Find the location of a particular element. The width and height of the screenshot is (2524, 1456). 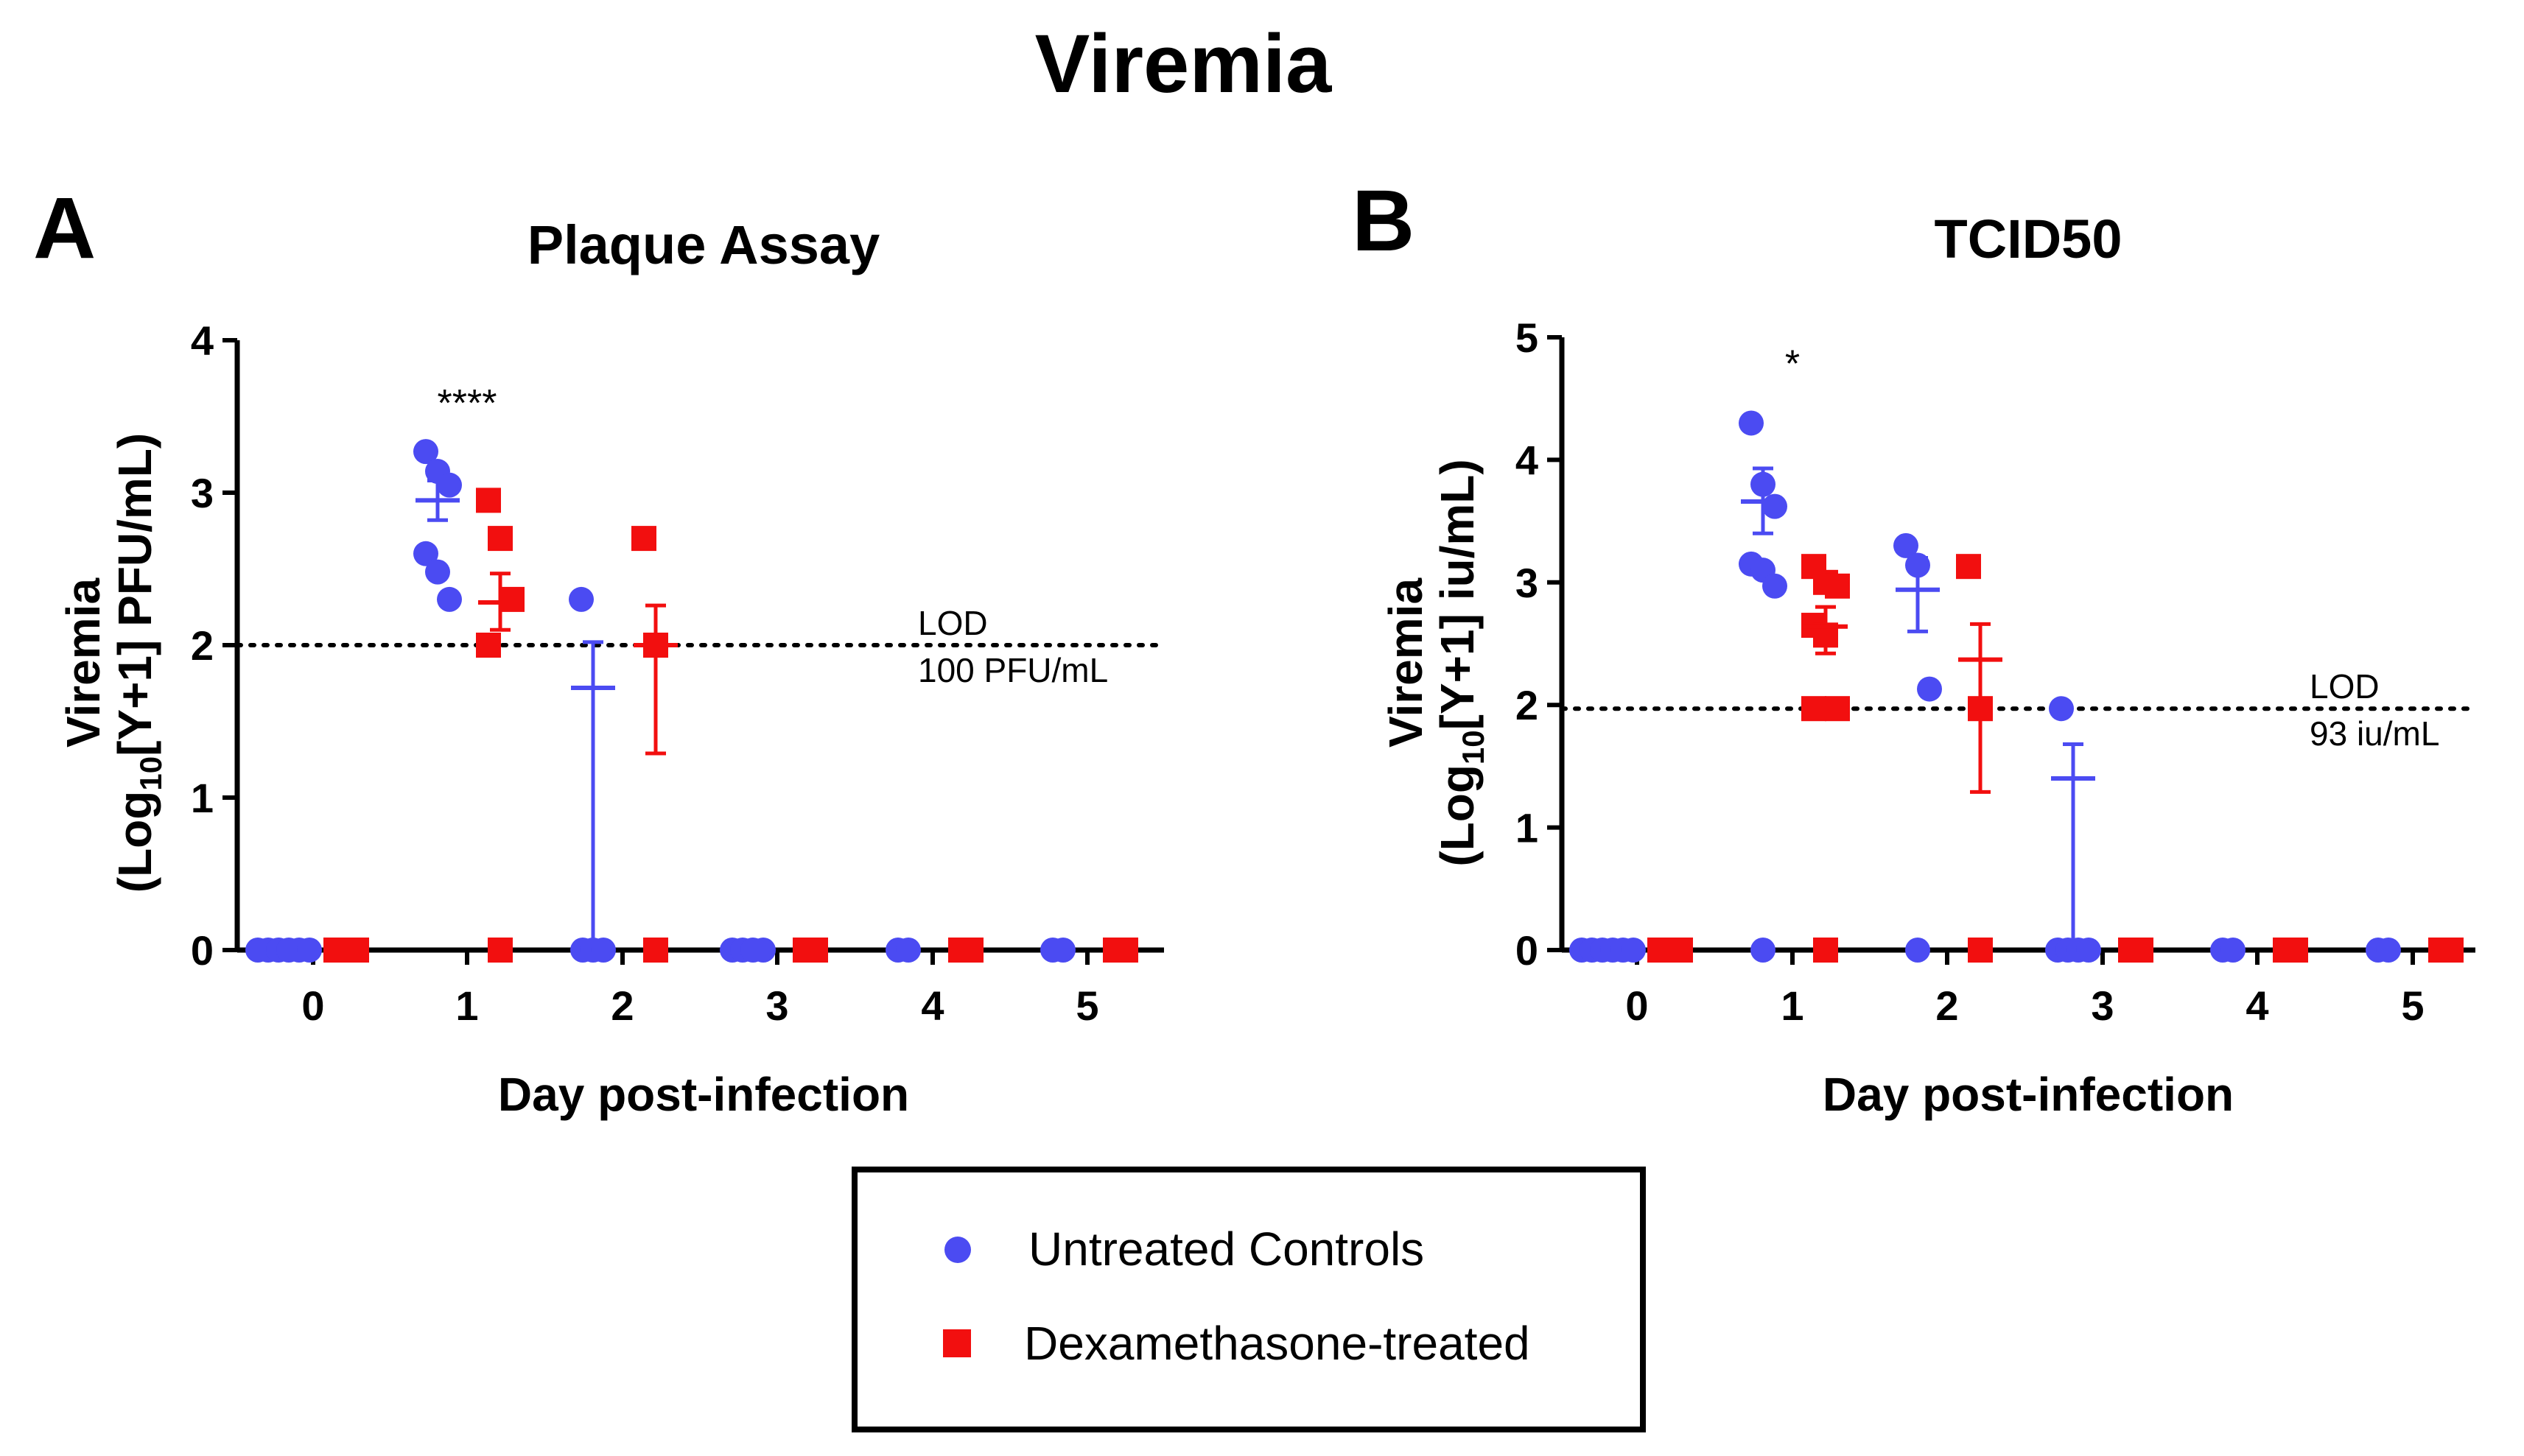

panel-a-lod-value-label: 100 PFU/mL is located at coordinates (1013, 670).